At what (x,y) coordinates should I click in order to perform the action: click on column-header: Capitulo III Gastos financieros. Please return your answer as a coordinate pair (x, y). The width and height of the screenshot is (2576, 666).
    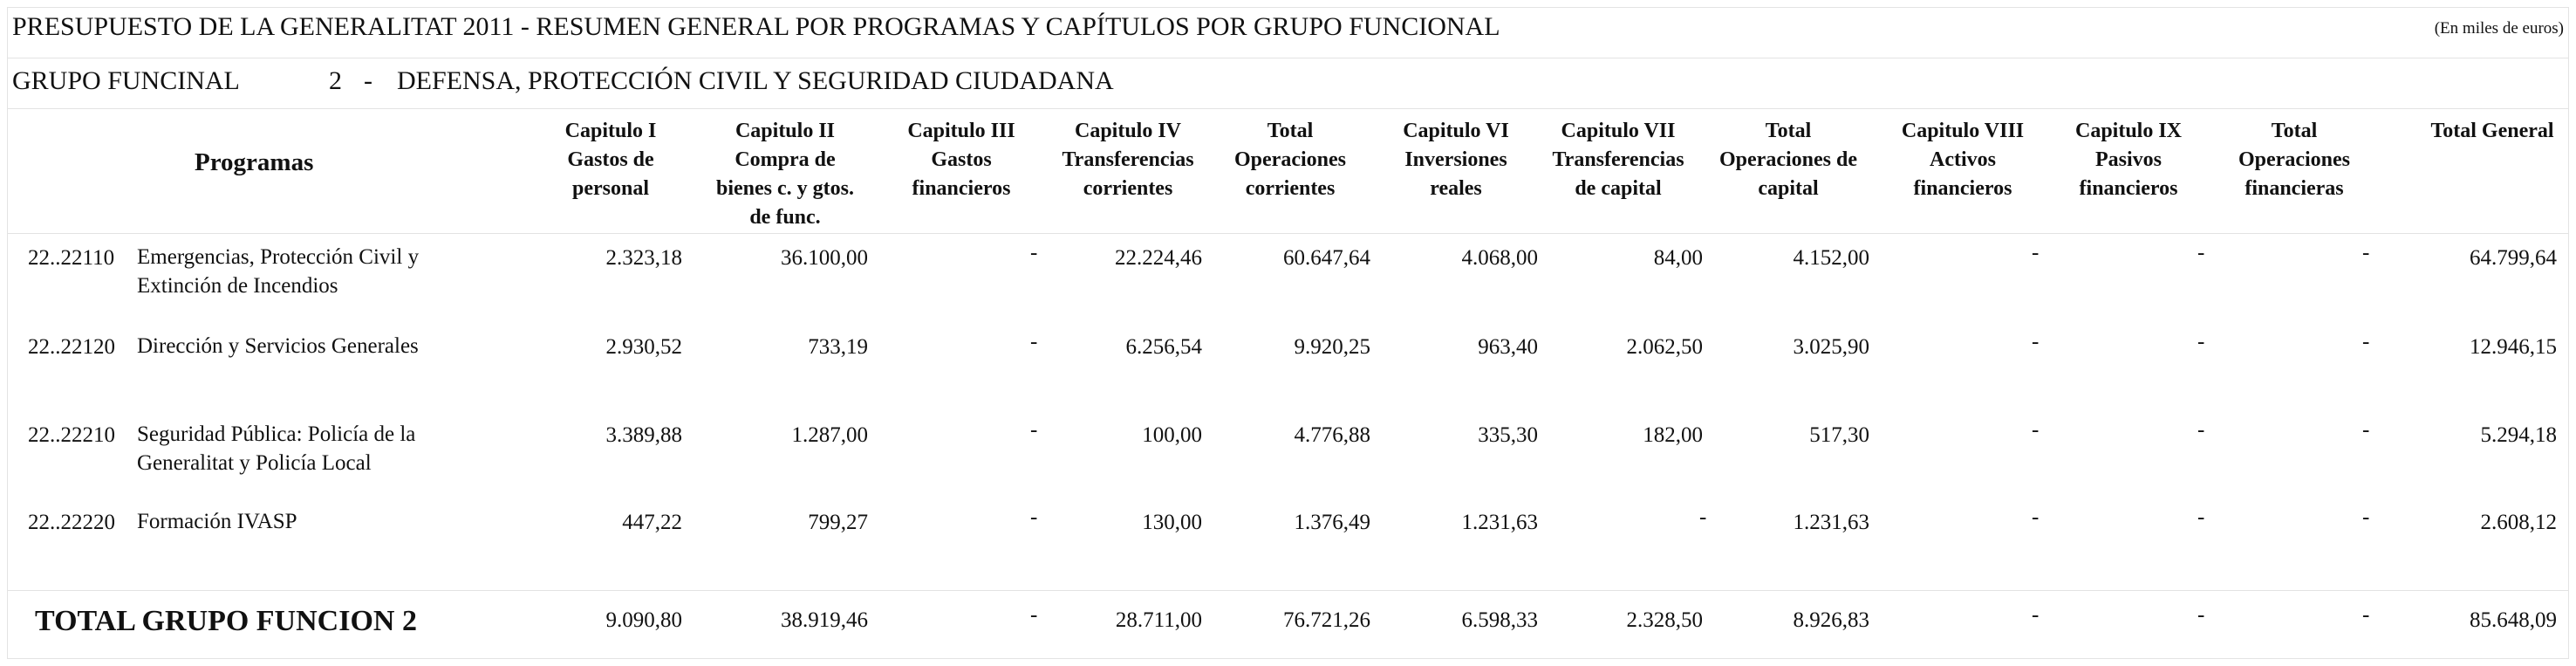
    Looking at the image, I should click on (961, 160).